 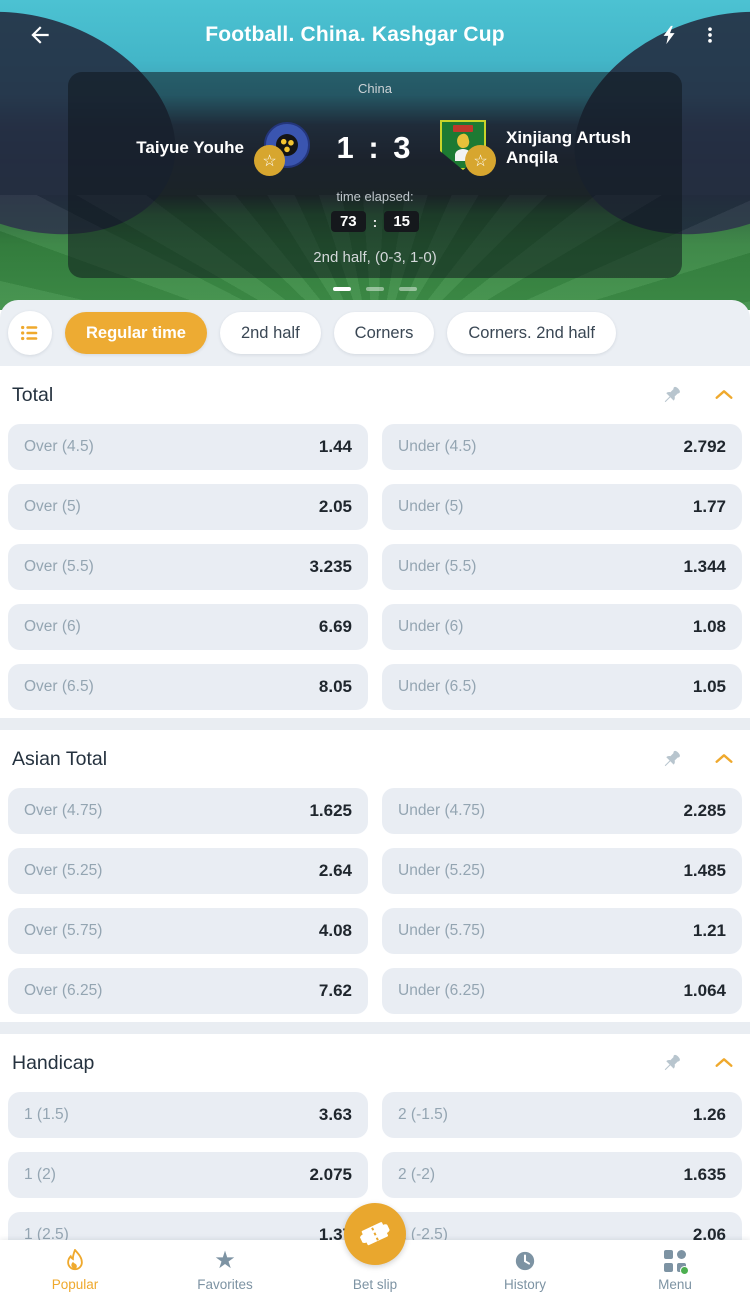 What do you see at coordinates (525, 1261) in the screenshot?
I see `clock-icon` at bounding box center [525, 1261].